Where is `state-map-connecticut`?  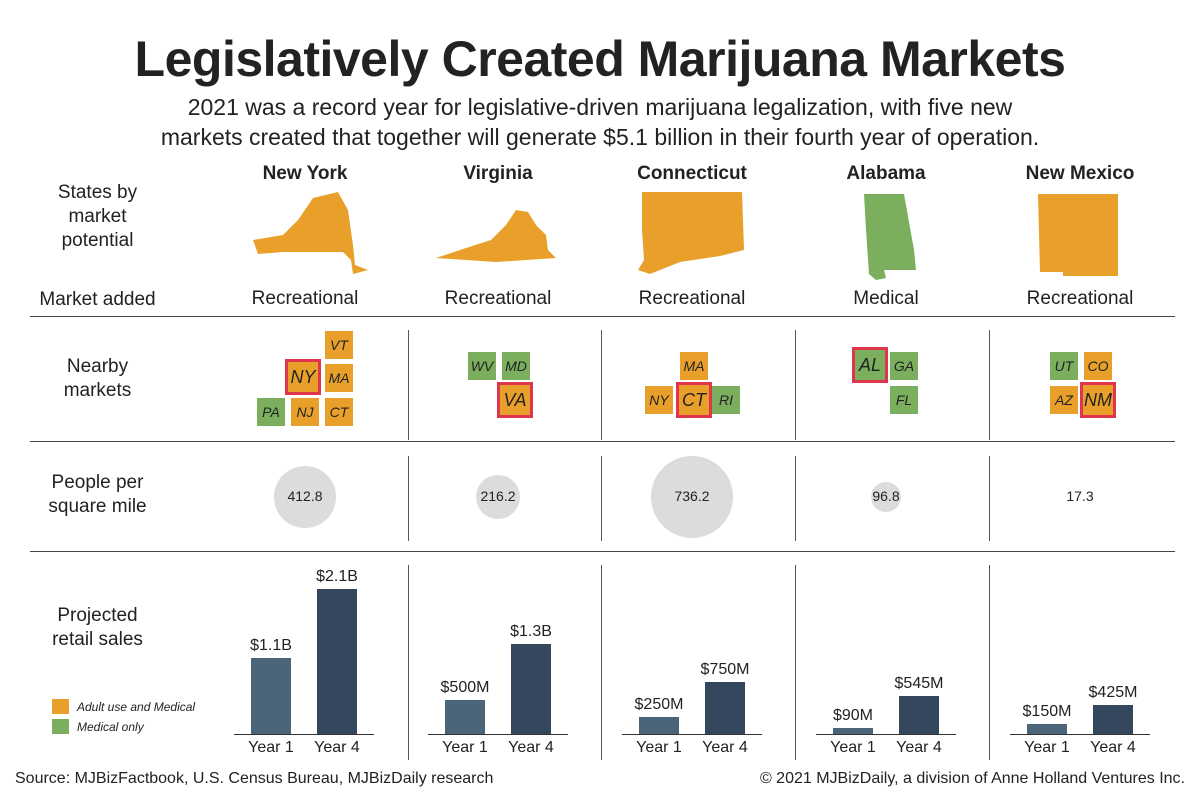
state-map-connecticut is located at coordinates (692, 236).